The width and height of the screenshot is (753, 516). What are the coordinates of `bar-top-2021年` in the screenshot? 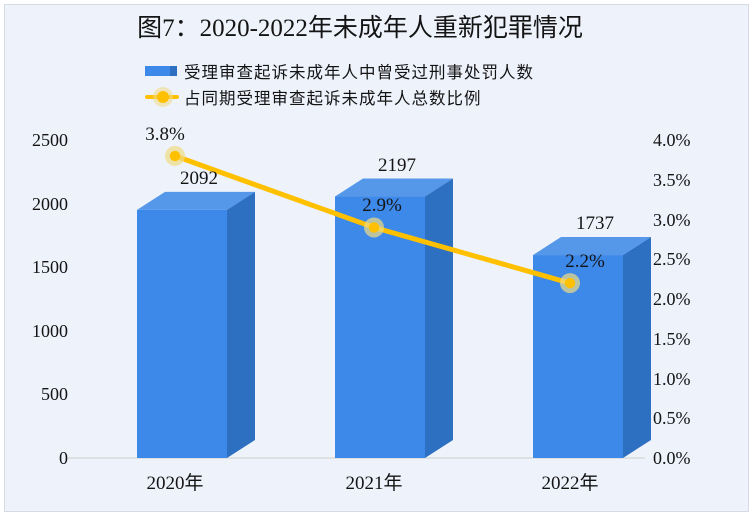 It's located at (394, 187).